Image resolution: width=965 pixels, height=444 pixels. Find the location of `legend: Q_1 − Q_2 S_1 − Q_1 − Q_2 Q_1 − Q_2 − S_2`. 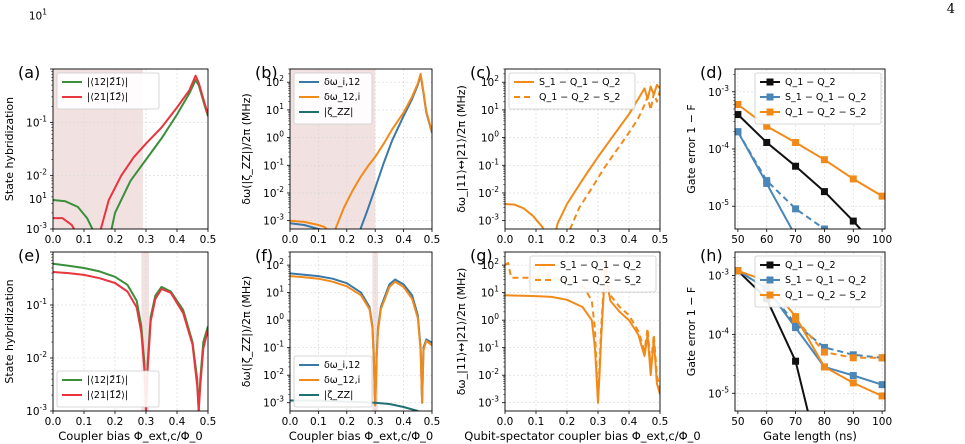

legend: Q_1 − Q_2 S_1 − Q_1 − Q_2 Q_1 − Q_2 − S_2 is located at coordinates (818, 281).